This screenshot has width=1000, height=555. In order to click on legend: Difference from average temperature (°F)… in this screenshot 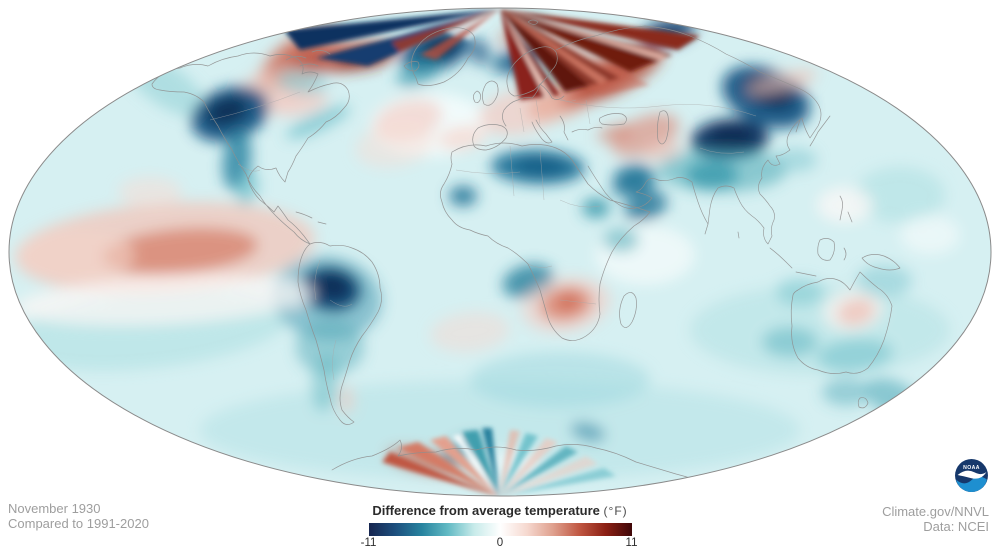, I will do `click(500, 527)`.